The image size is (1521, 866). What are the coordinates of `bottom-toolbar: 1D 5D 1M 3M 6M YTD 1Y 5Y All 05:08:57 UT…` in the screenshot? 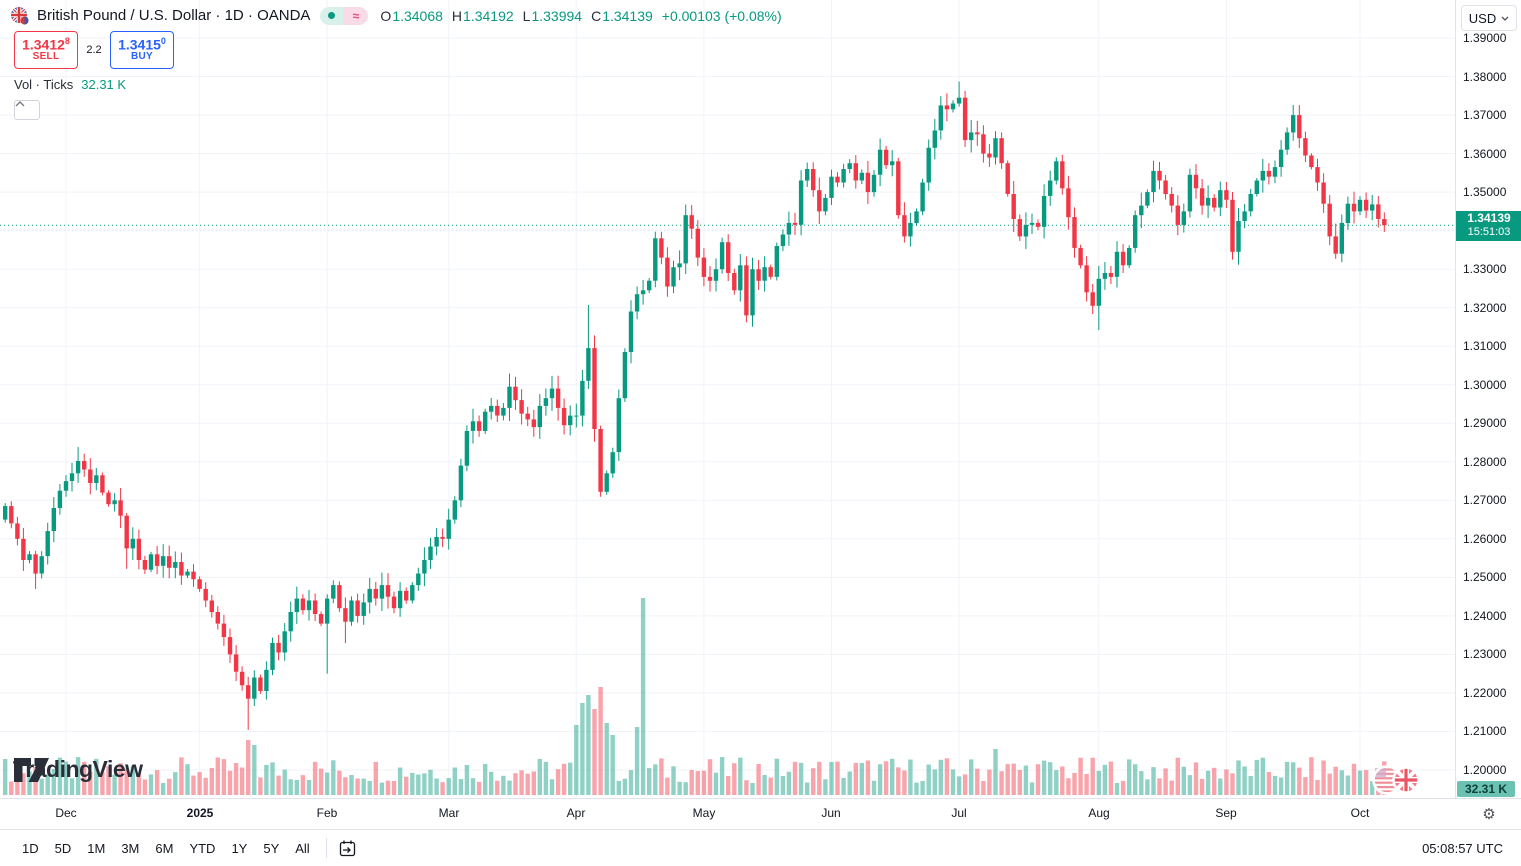 It's located at (760, 847).